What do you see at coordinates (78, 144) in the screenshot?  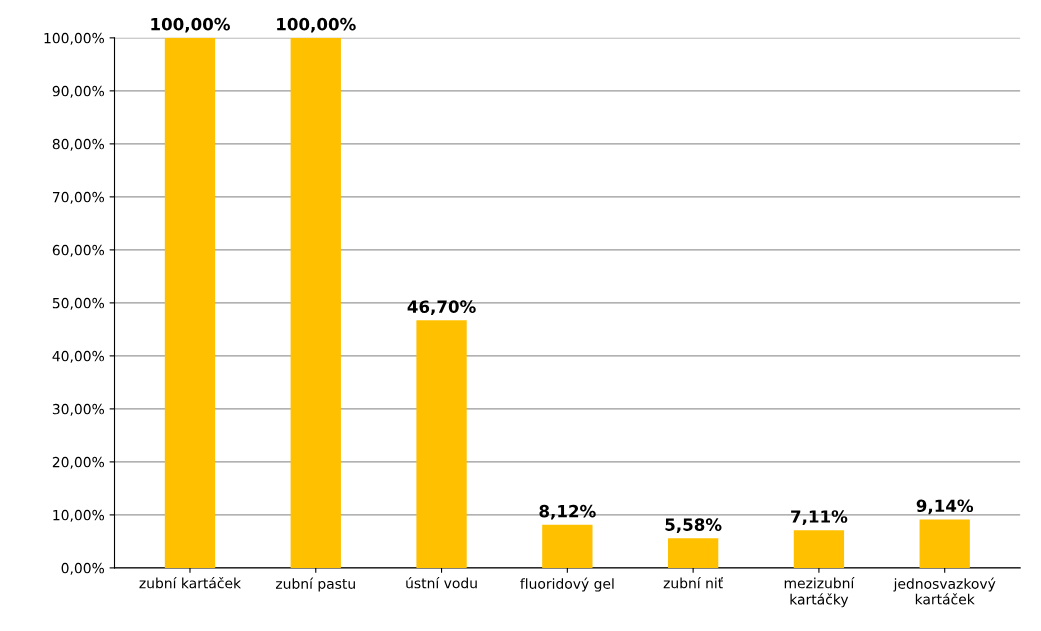 I see `y-tick-label: 80,00%` at bounding box center [78, 144].